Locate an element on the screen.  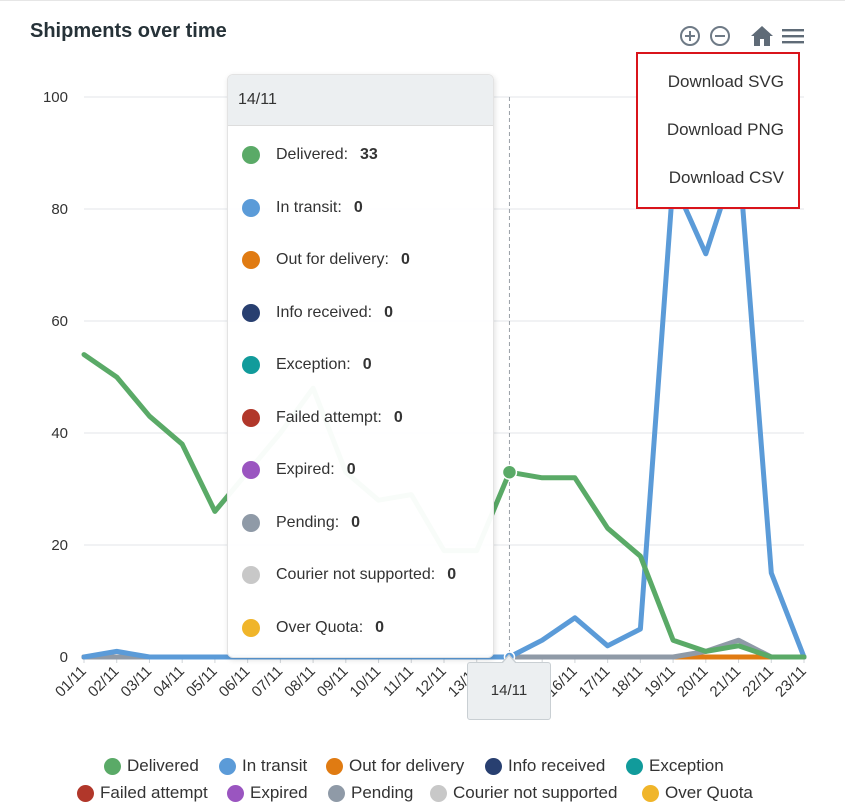
x-tick-label: 21/11 is located at coordinates (726, 682).